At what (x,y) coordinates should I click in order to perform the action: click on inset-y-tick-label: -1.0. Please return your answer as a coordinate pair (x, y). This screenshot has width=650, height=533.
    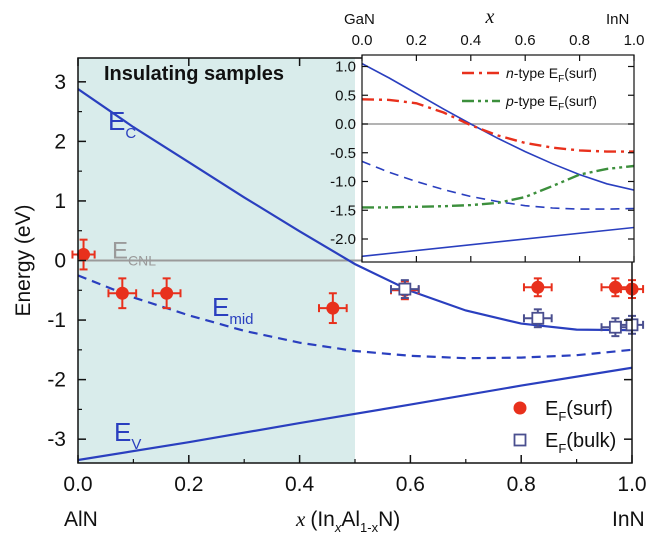
    Looking at the image, I should click on (343, 182).